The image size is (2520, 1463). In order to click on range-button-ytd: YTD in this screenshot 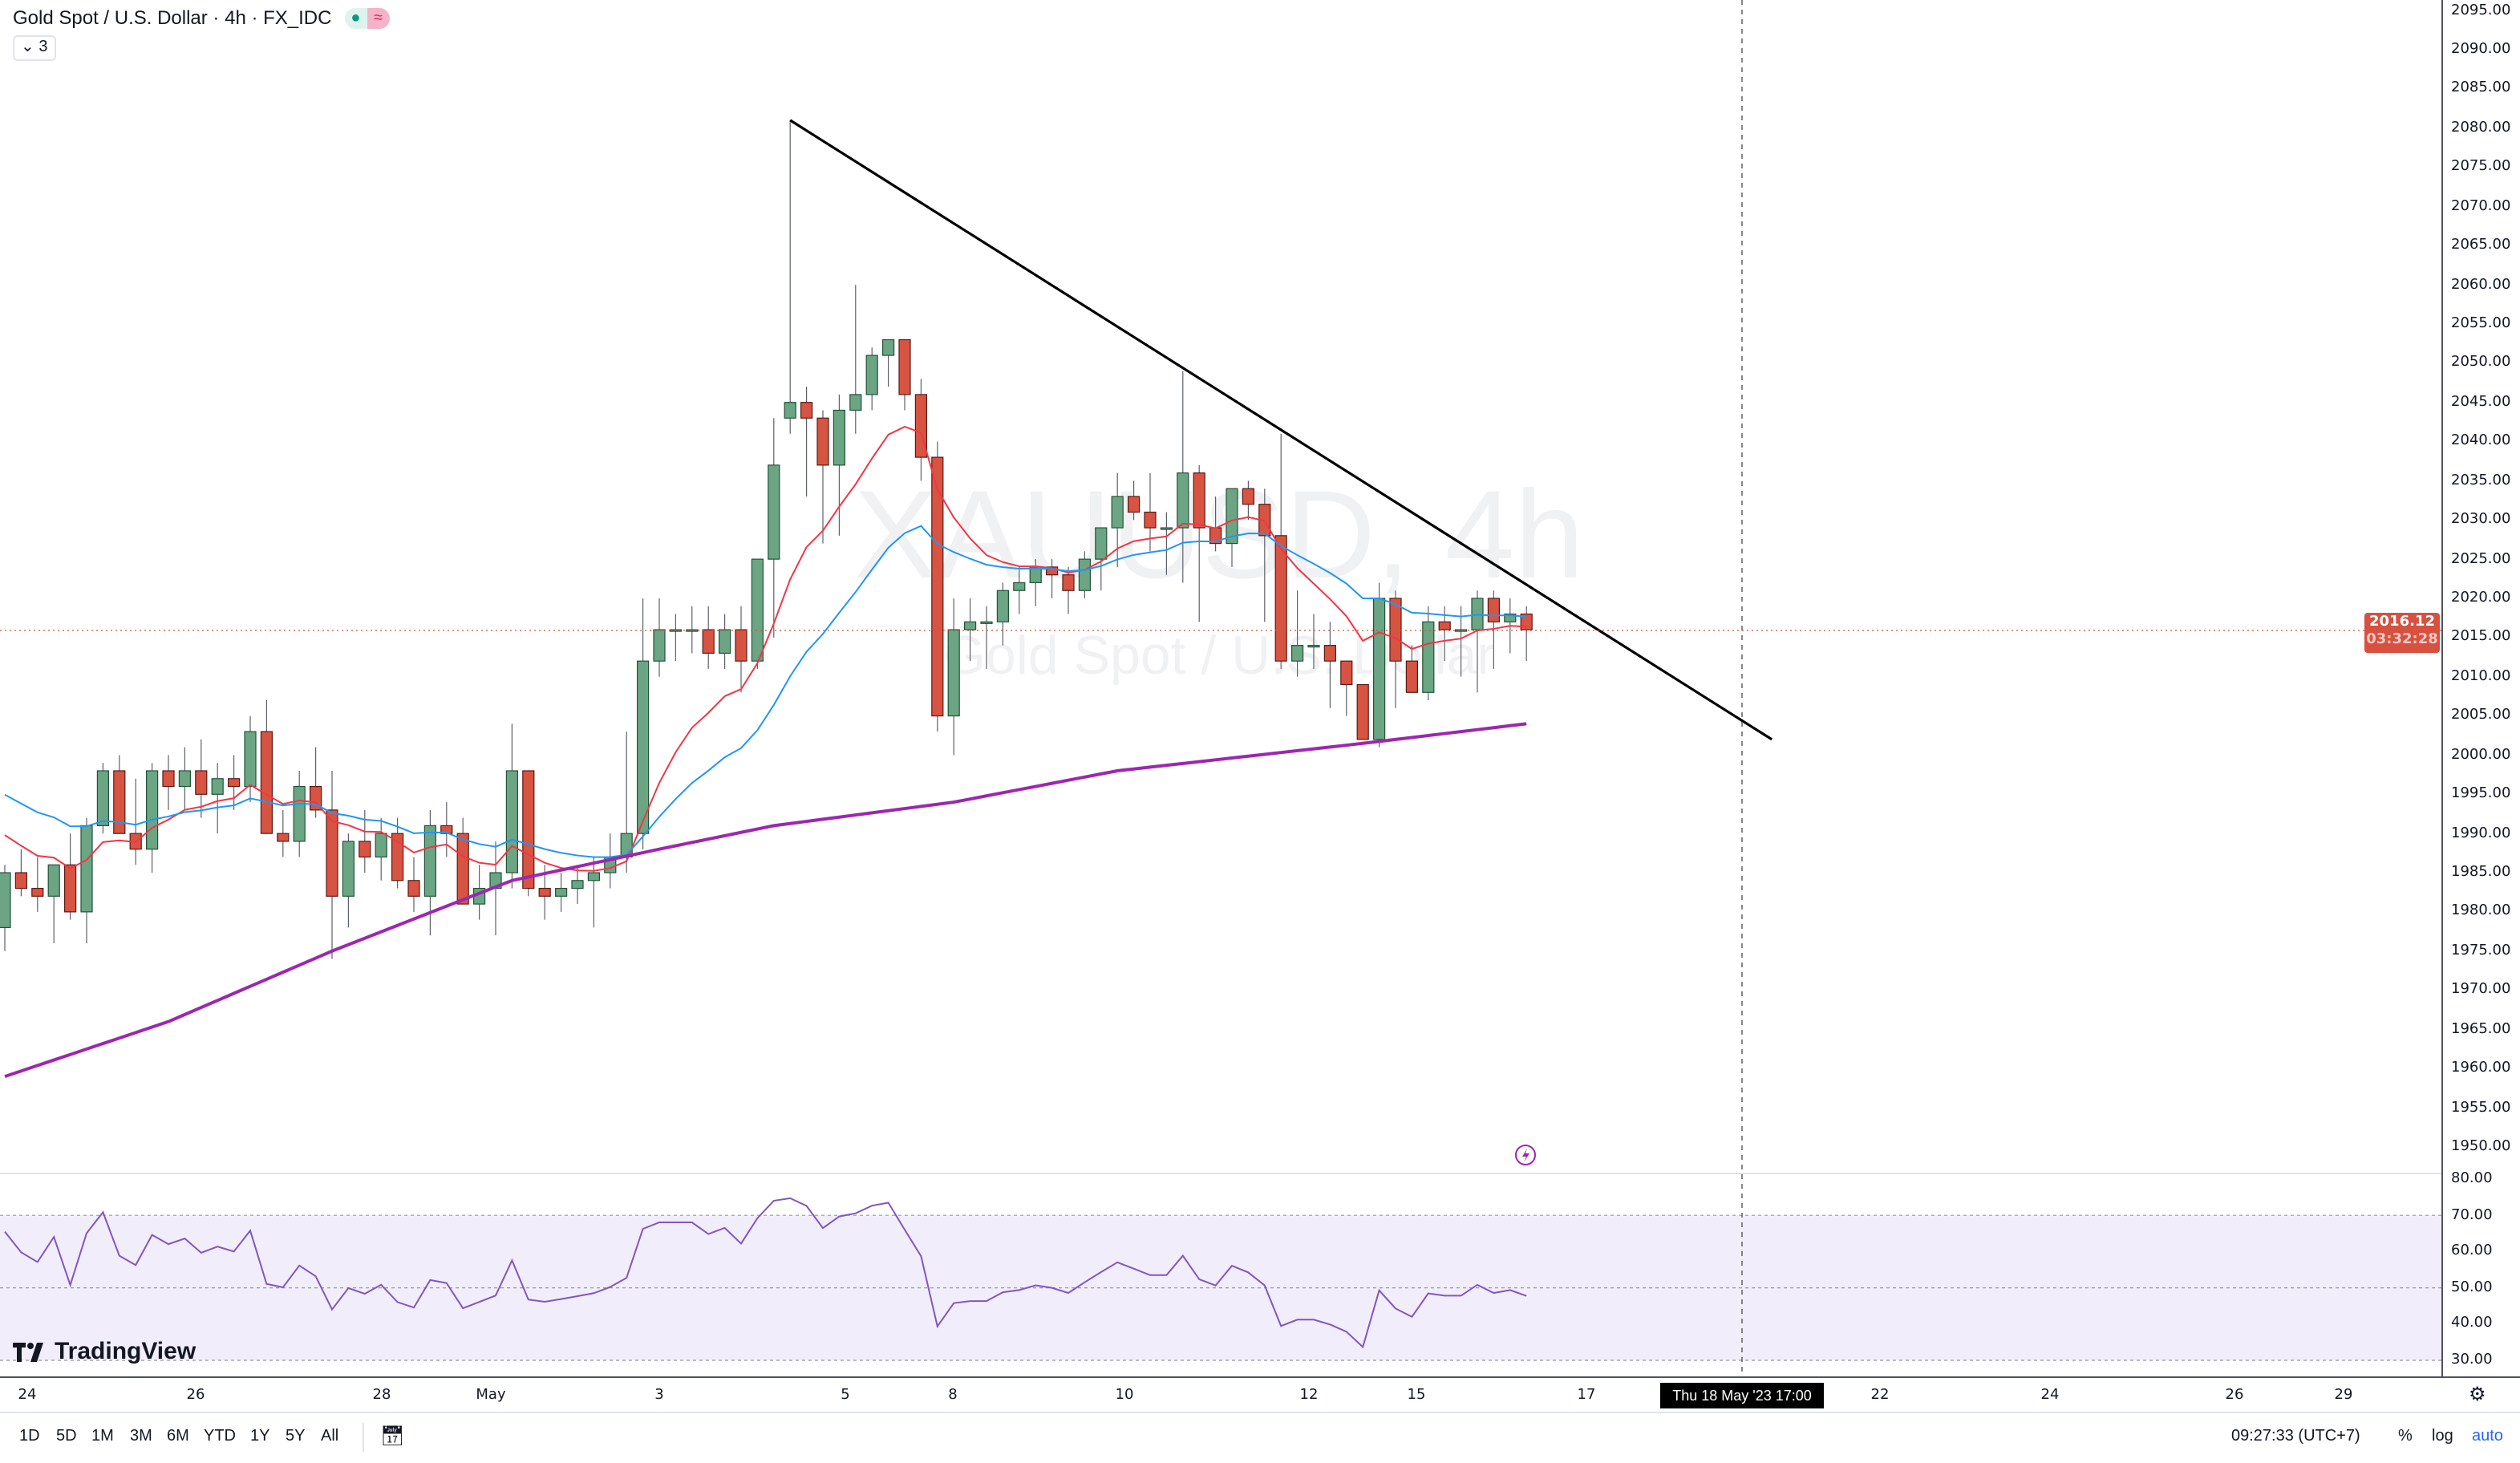, I will do `click(220, 1436)`.